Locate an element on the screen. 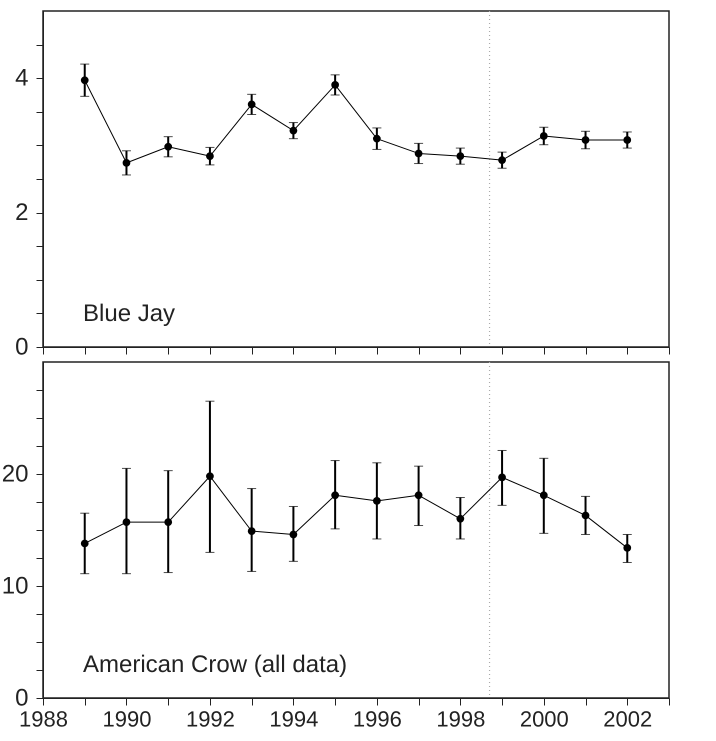 This screenshot has height=741, width=716. x-tick-label: 1992 is located at coordinates (210, 719).